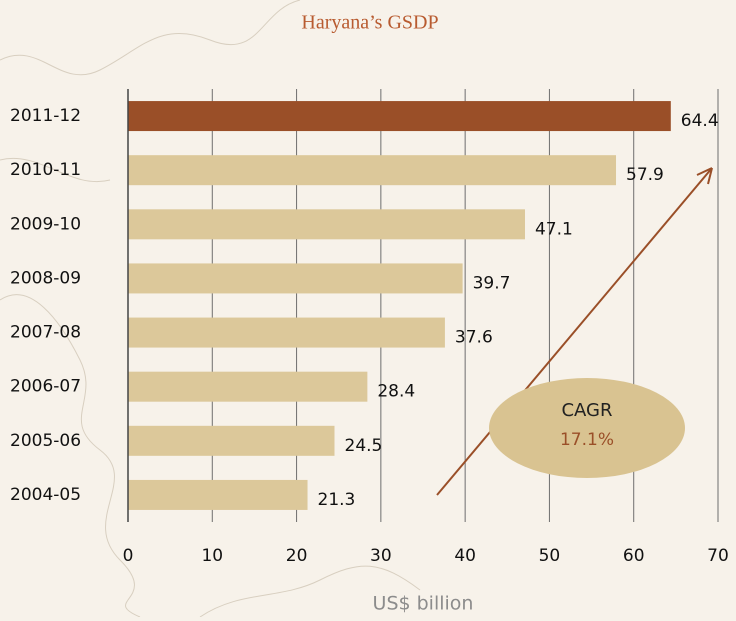 The image size is (736, 621). I want to click on y-tick-label: 2009-10, so click(45, 224).